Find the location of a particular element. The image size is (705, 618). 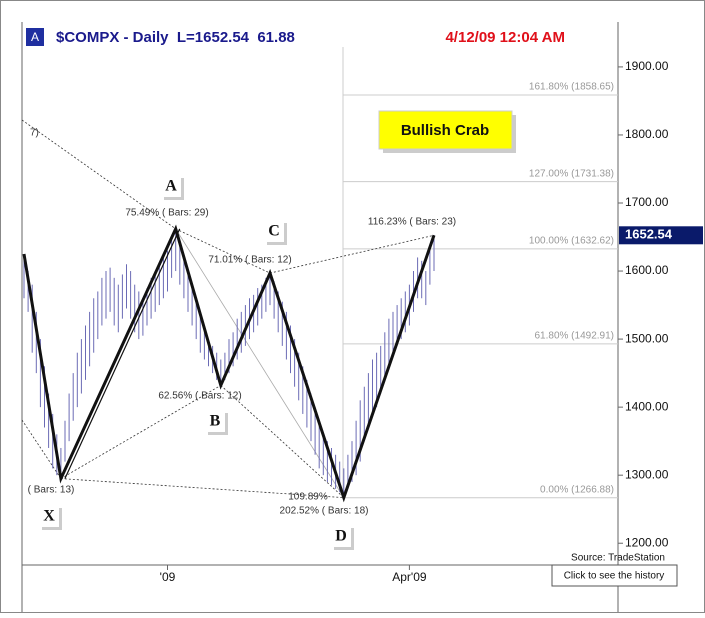

badge is located at coordinates (35, 37).